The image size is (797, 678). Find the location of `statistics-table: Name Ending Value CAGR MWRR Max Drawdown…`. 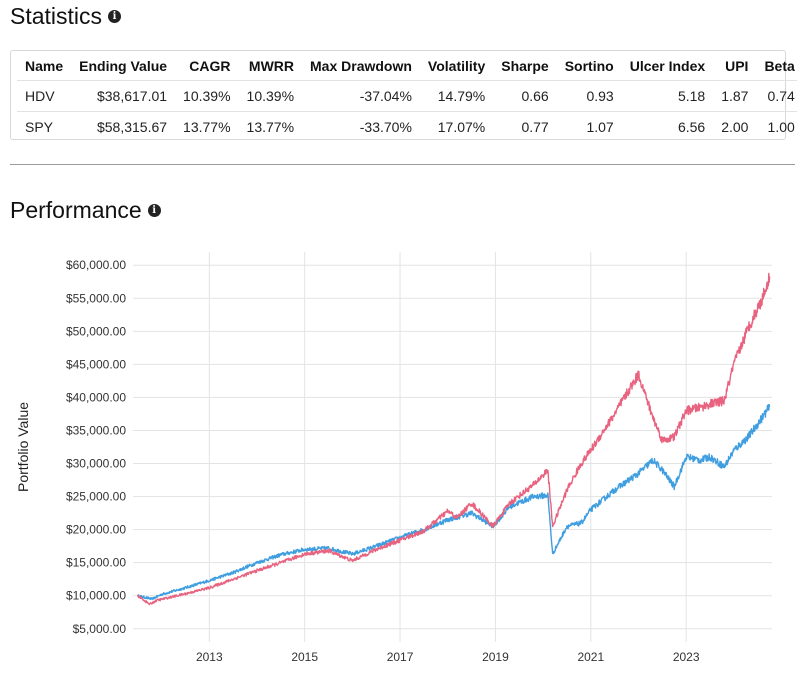

statistics-table: Name Ending Value CAGR MWRR Max Drawdown… is located at coordinates (407, 96).